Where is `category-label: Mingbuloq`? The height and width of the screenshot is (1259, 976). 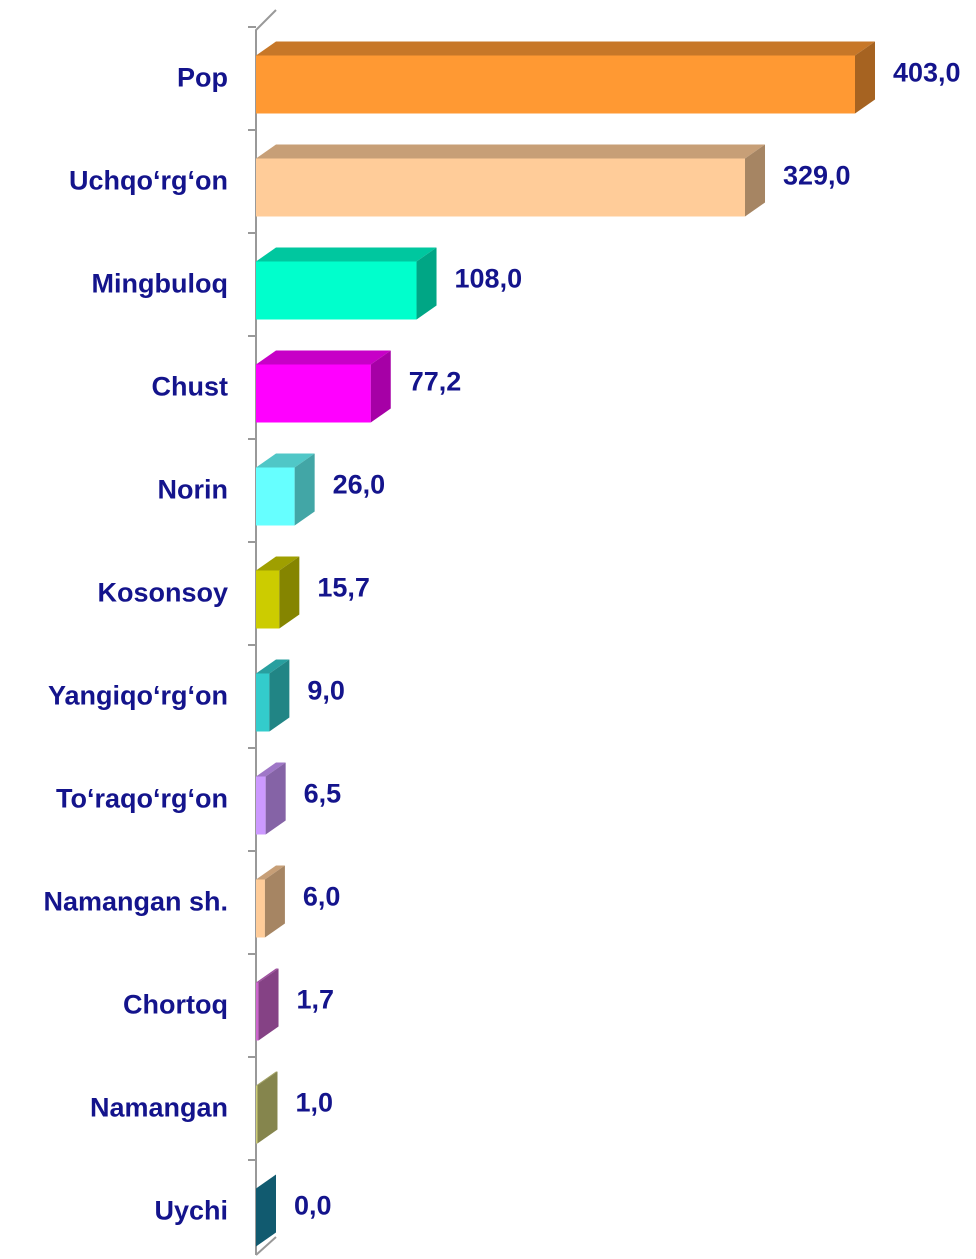 category-label: Mingbuloq is located at coordinates (160, 284).